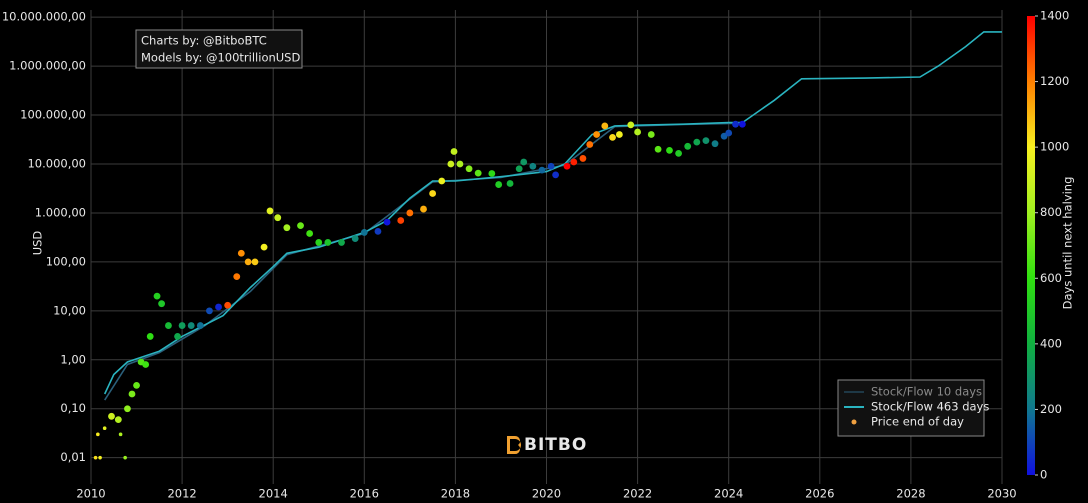  I want to click on colorbar-title: Days until next halving, so click(1068, 243).